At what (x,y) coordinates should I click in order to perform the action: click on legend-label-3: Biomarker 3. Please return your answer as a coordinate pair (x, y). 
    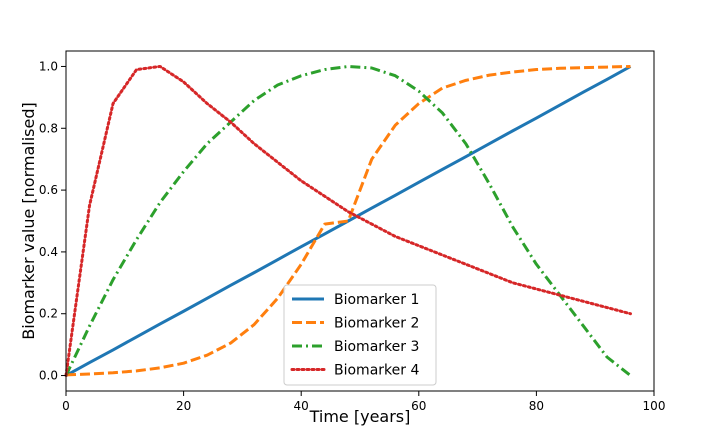
    Looking at the image, I should click on (376, 347).